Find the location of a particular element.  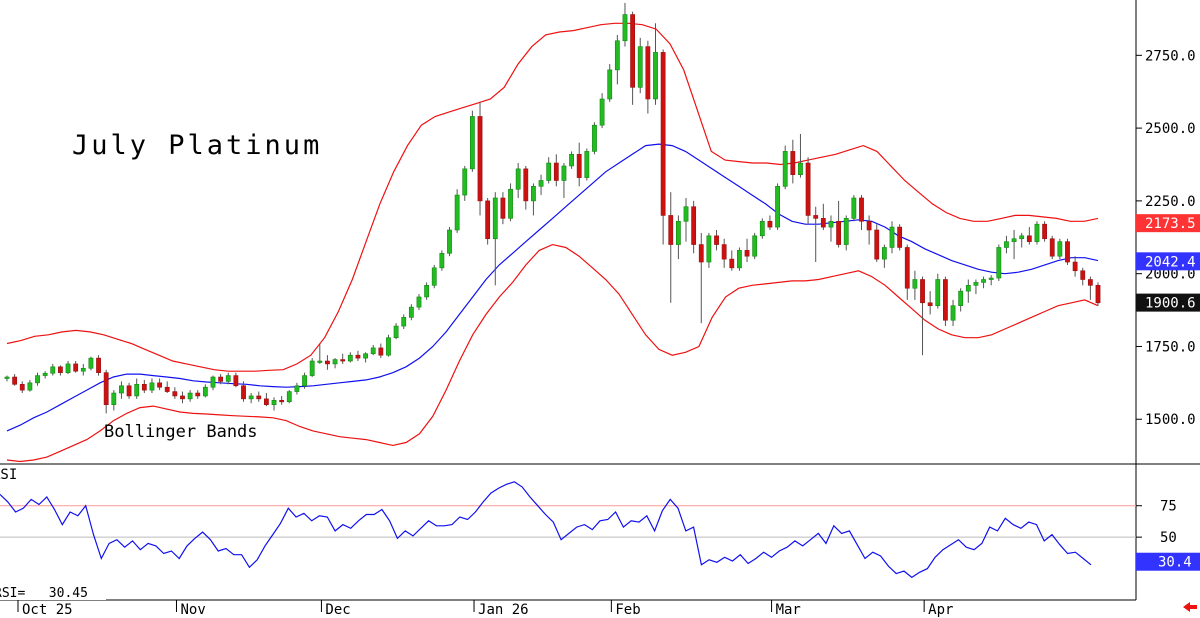

price-badge-label: 1900.6 is located at coordinates (1170, 304).